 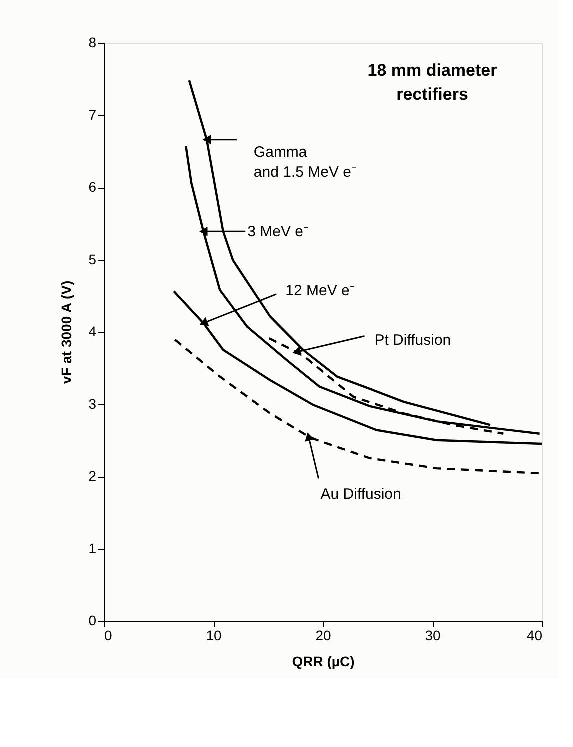 I want to click on x-tick-label: 0, so click(x=108, y=636).